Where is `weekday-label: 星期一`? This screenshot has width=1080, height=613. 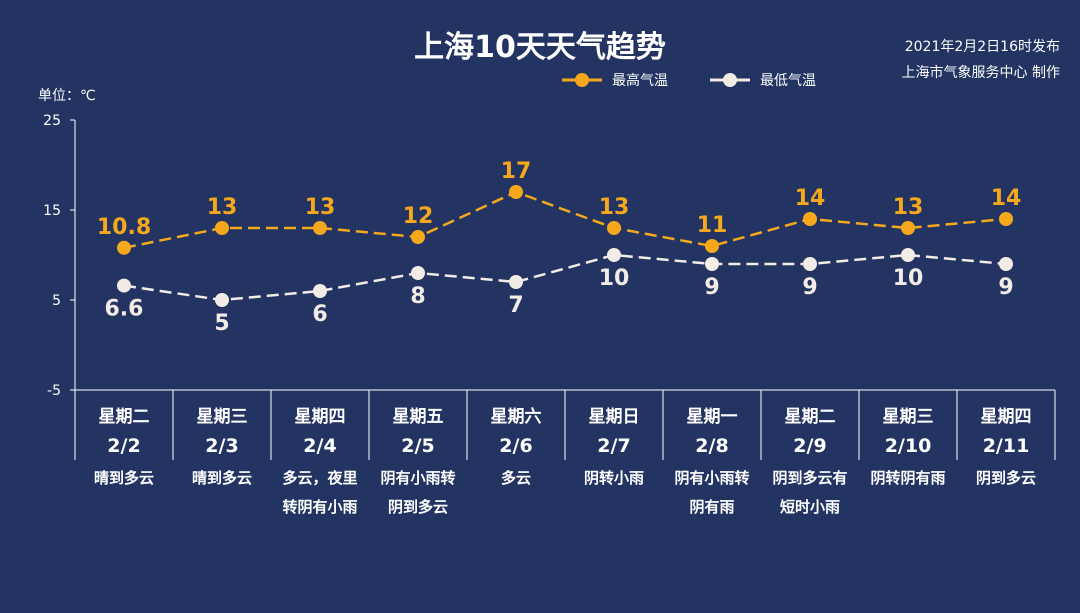 weekday-label: 星期一 is located at coordinates (712, 417).